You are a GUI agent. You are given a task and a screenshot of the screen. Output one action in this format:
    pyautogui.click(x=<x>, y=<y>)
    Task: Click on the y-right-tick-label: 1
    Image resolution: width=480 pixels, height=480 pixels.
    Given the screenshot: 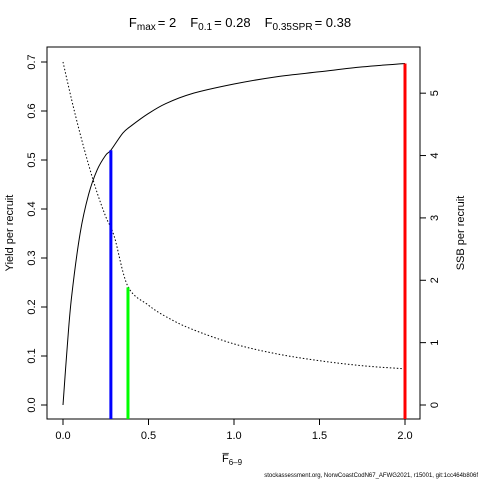 What is the action you would take?
    pyautogui.click(x=435, y=343)
    